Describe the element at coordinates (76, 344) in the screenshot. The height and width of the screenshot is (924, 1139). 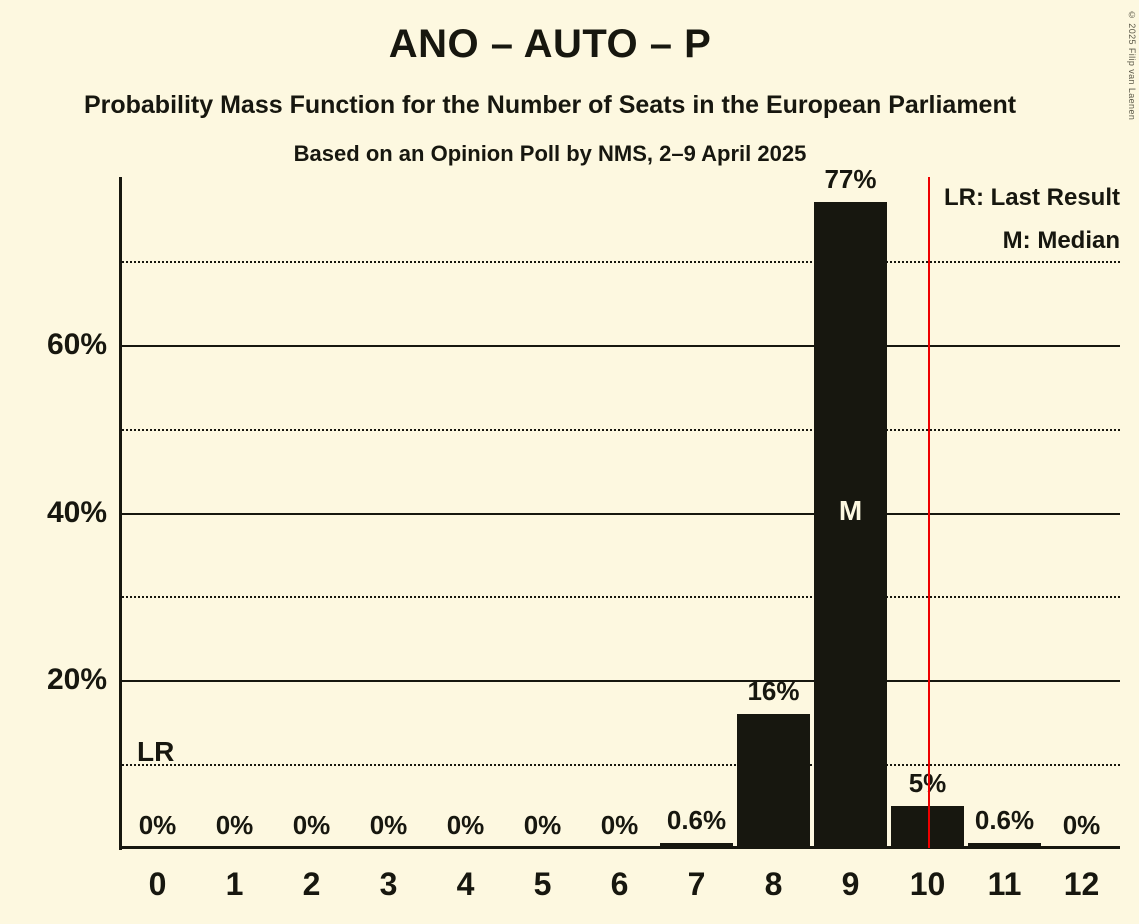
I see `y-axis-tick-label: 60%` at that location.